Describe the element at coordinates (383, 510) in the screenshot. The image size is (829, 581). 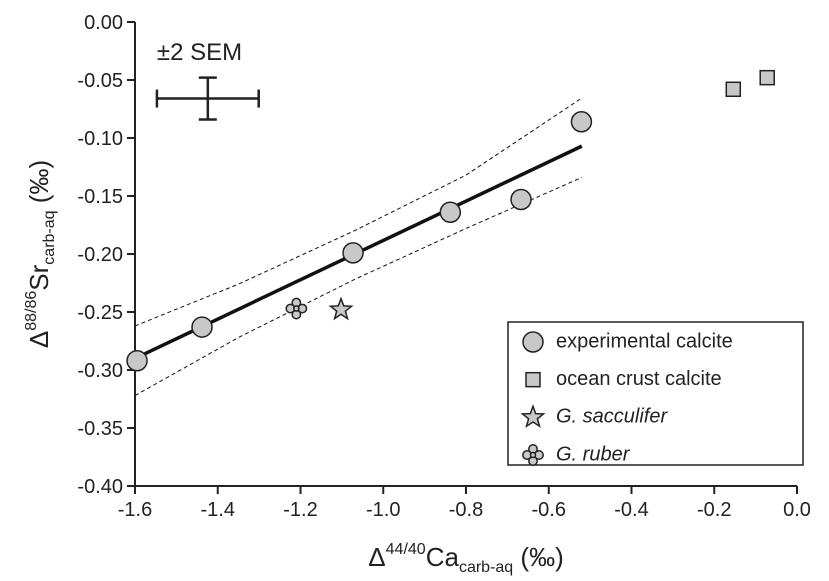
I see `x-tick-label: -1.0` at that location.